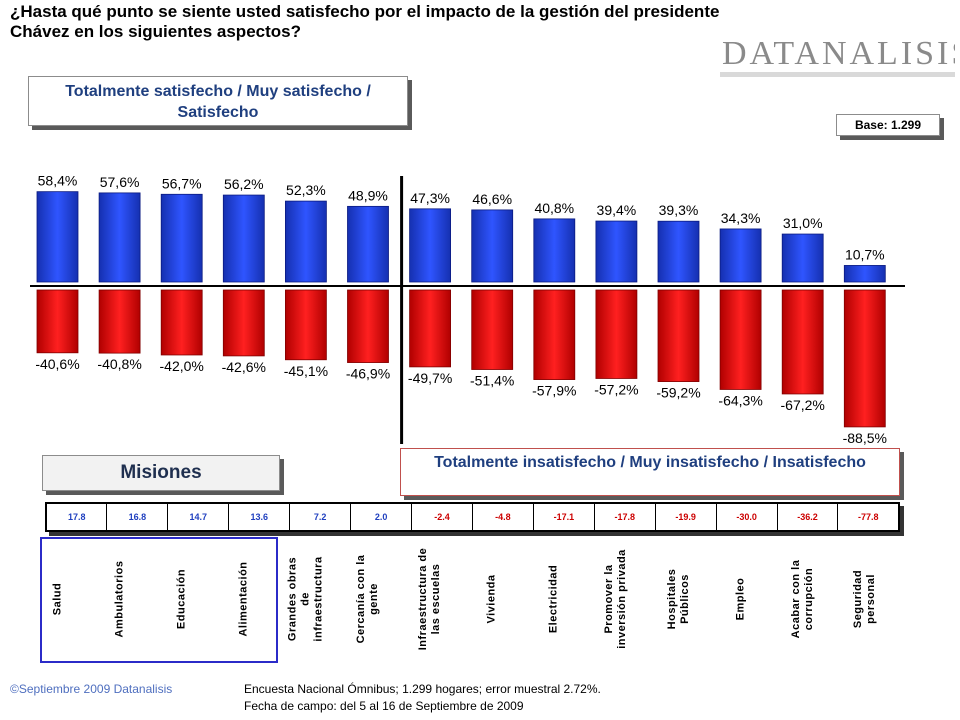 The height and width of the screenshot is (720, 960). Describe the element at coordinates (616, 389) in the screenshot. I see `data-label-negative: -57,2%` at that location.